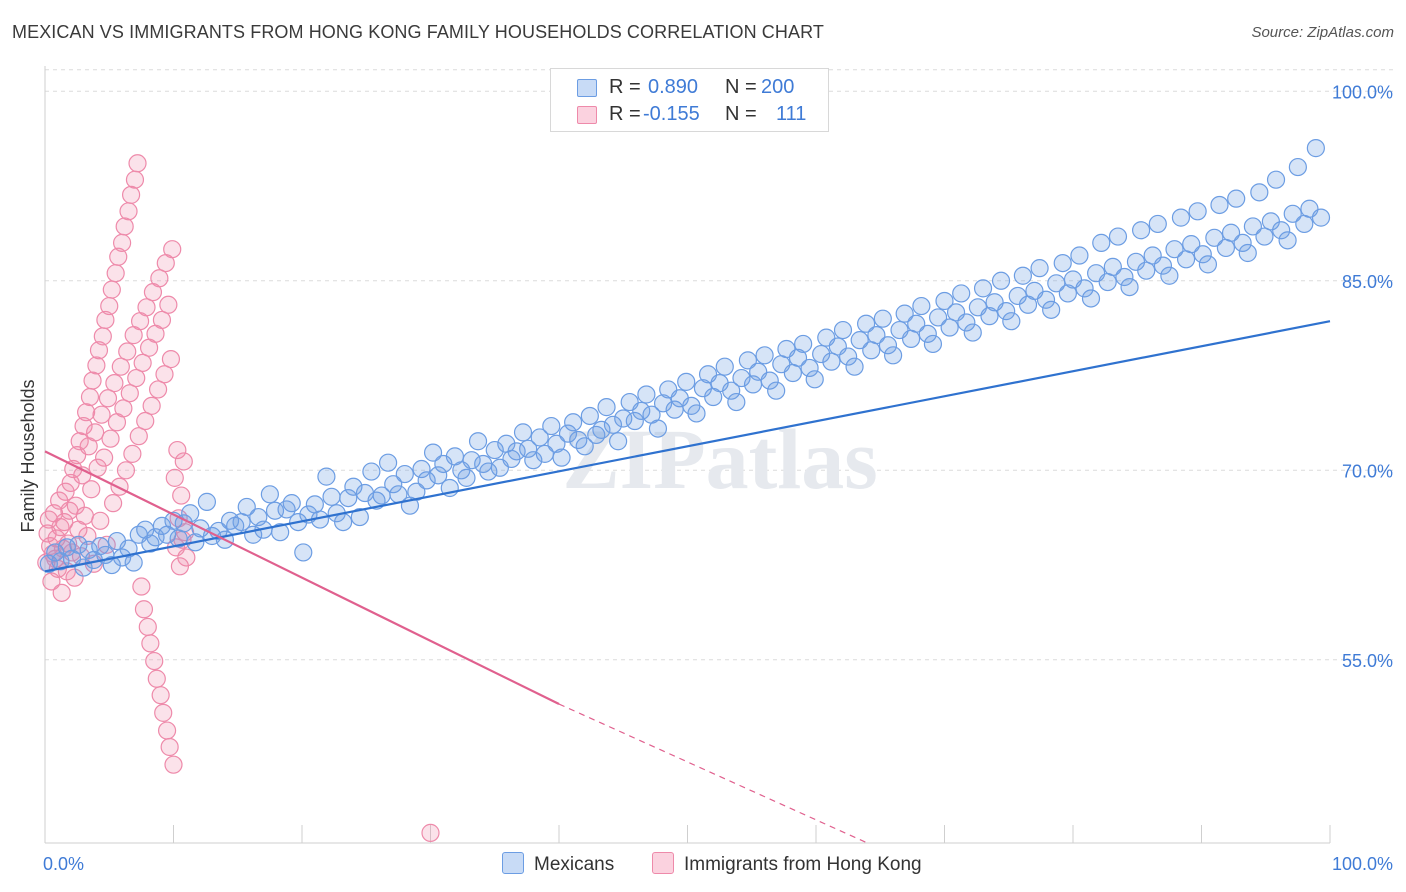 The image size is (1406, 892). What do you see at coordinates (28, 455) in the screenshot?
I see `y-axis-label: Family Households` at bounding box center [28, 455].